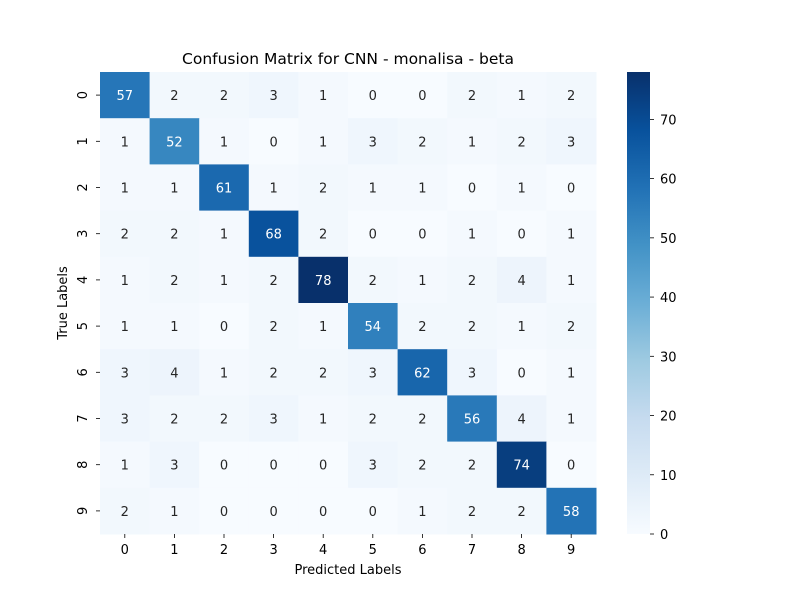 This screenshot has width=800, height=604. What do you see at coordinates (125, 235) in the screenshot?
I see `cell-label-3-0: 2` at bounding box center [125, 235].